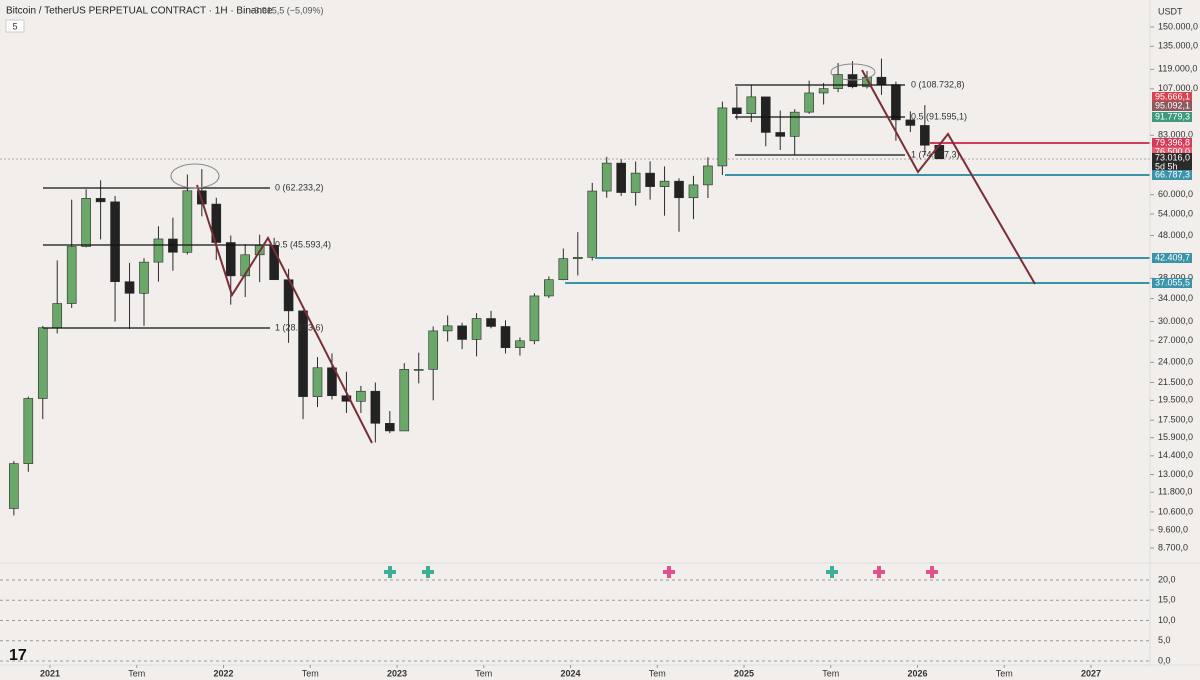 The image size is (1200, 680). Describe the element at coordinates (50, 673) in the screenshot. I see `x-tick-label: 2021` at that location.